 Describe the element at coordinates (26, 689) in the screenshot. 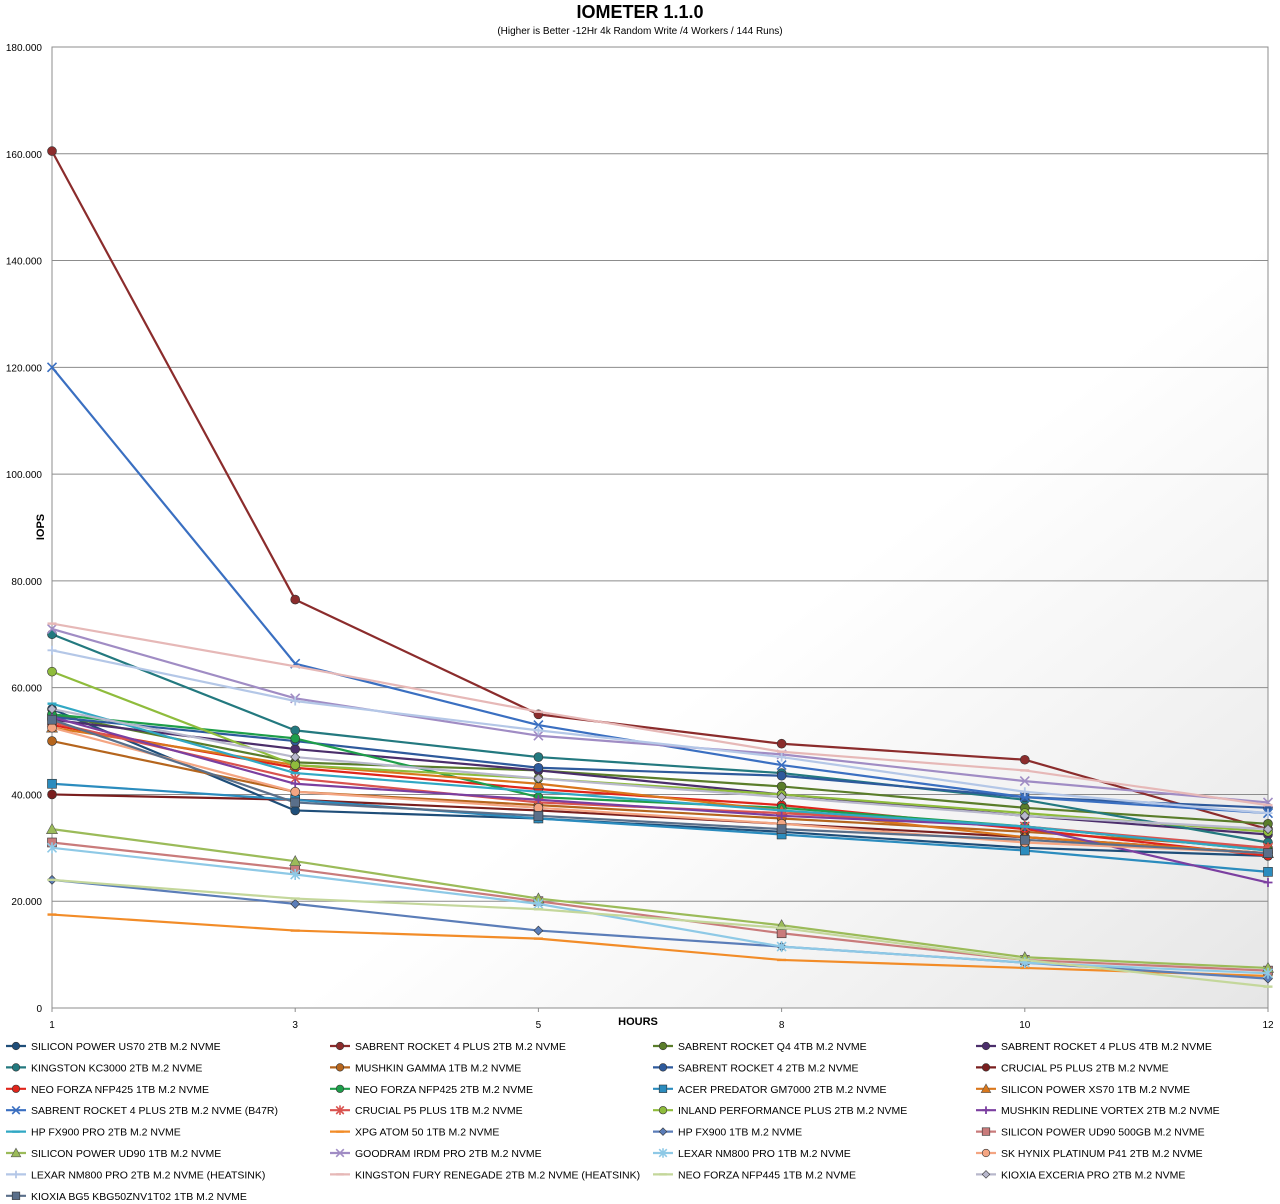

I see `y-tick-label: 60.000` at that location.